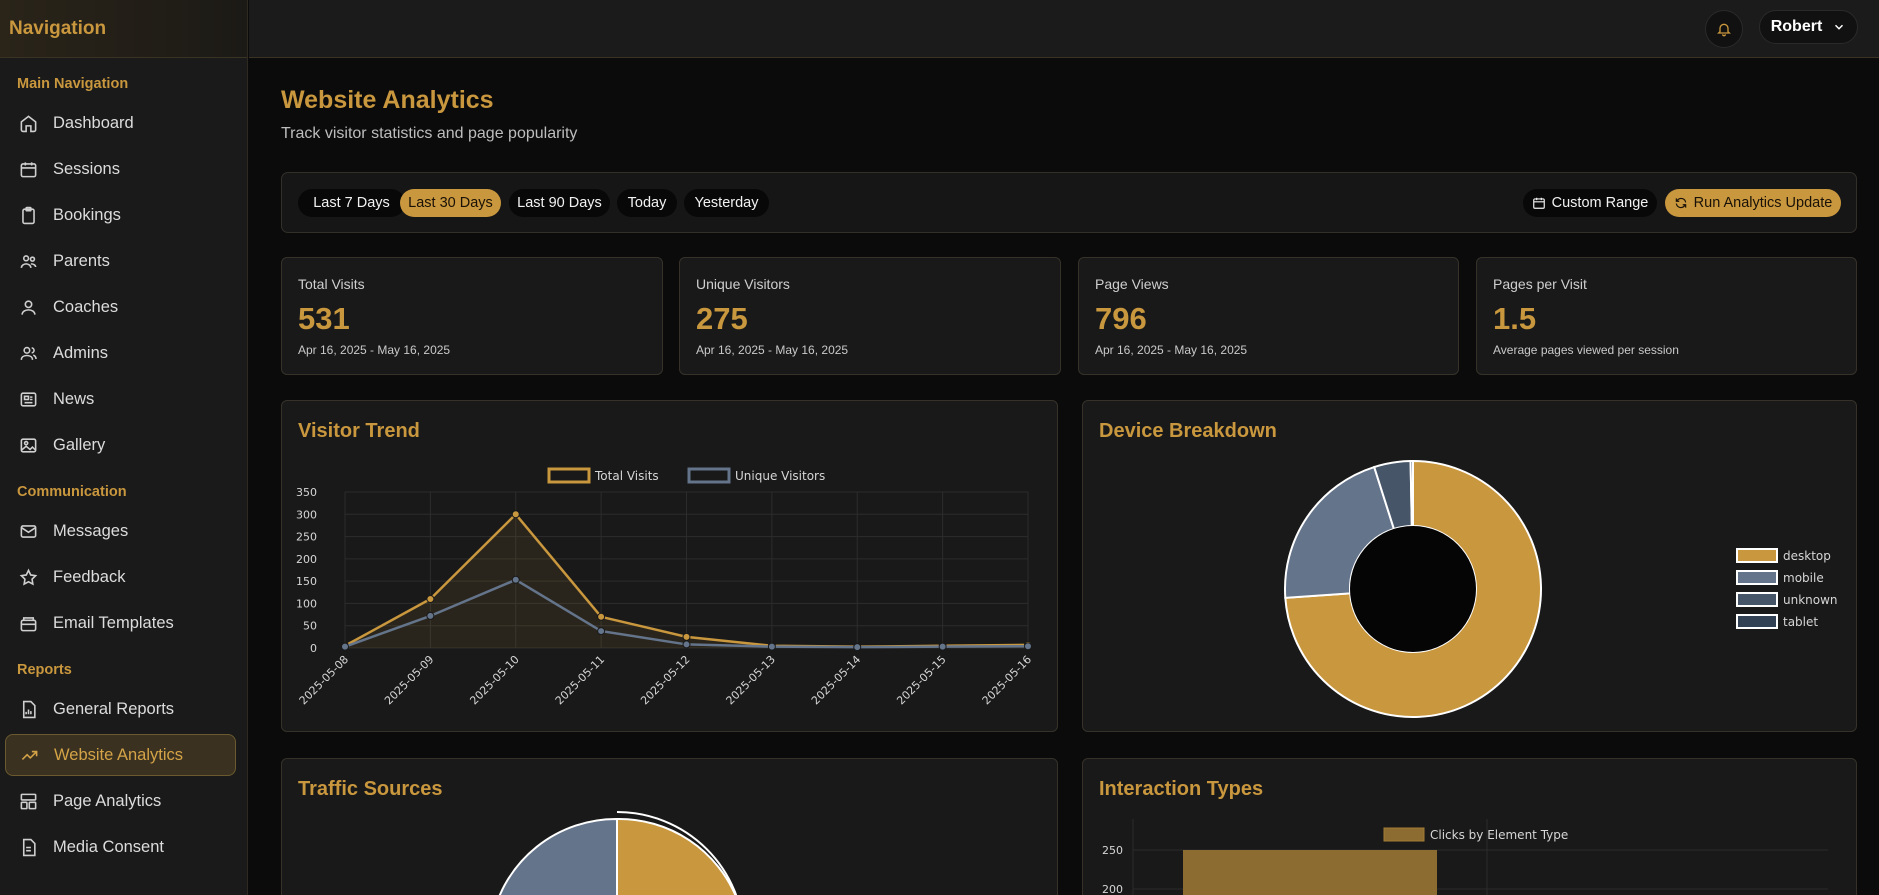 This screenshot has width=1879, height=895. What do you see at coordinates (29, 755) in the screenshot?
I see `trending-up-icon` at bounding box center [29, 755].